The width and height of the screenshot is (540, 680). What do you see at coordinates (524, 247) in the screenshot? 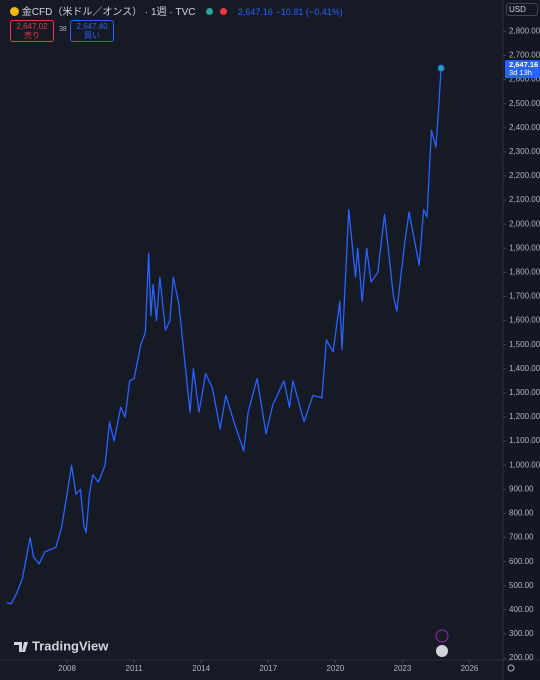
I see `y-tick-label: 1,900.00` at bounding box center [524, 247].